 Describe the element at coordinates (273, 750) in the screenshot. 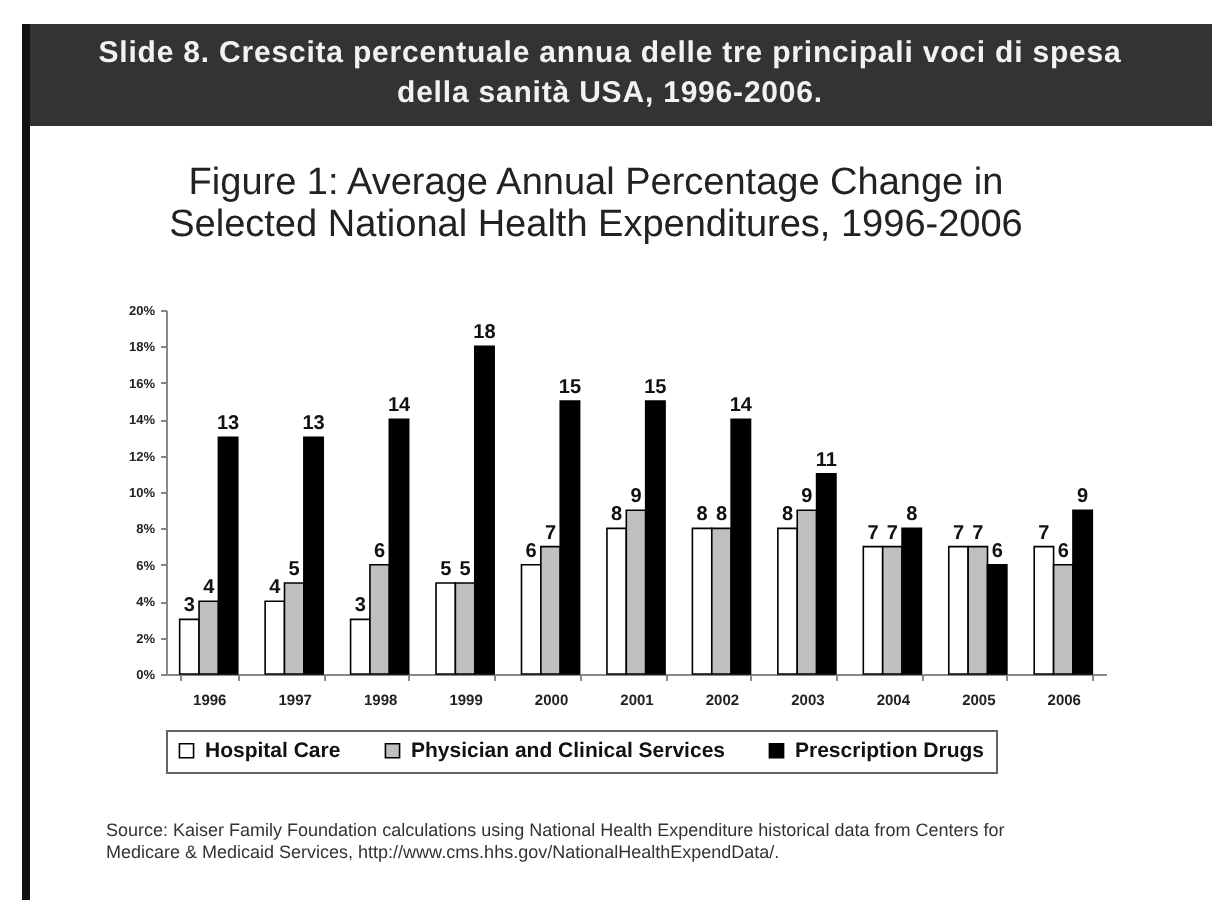

I see `legend-label: Hospital Care` at that location.